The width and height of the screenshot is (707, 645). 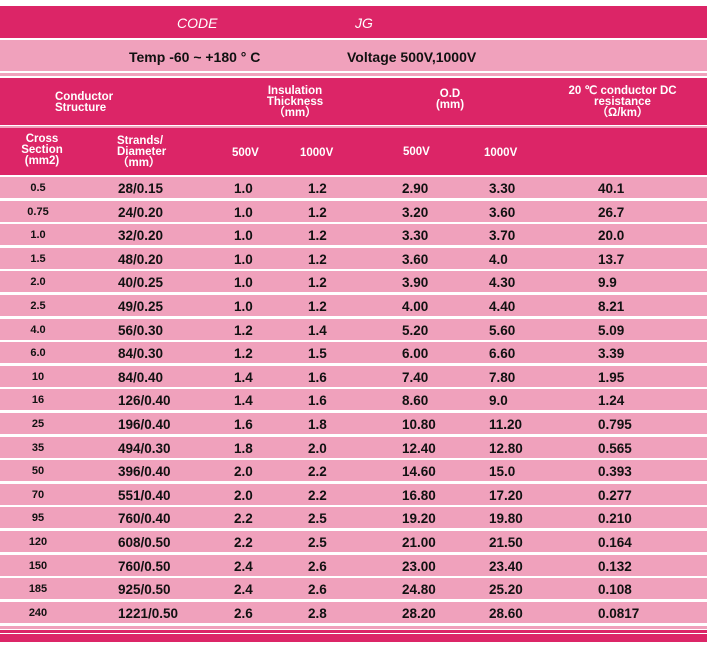 What do you see at coordinates (142, 146) in the screenshot?
I see `strands-title: Strands/ Diameter` at bounding box center [142, 146].